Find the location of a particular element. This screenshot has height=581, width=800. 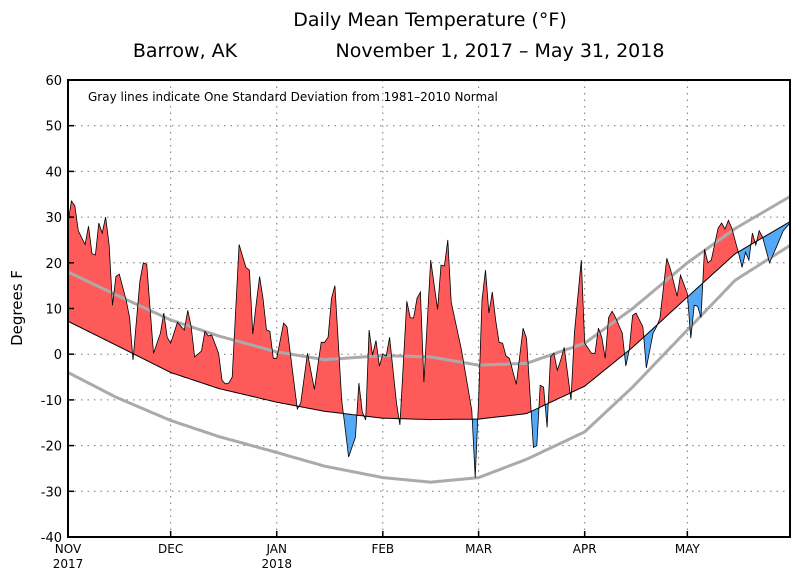

y-tick-label: 60 is located at coordinates (53, 81).